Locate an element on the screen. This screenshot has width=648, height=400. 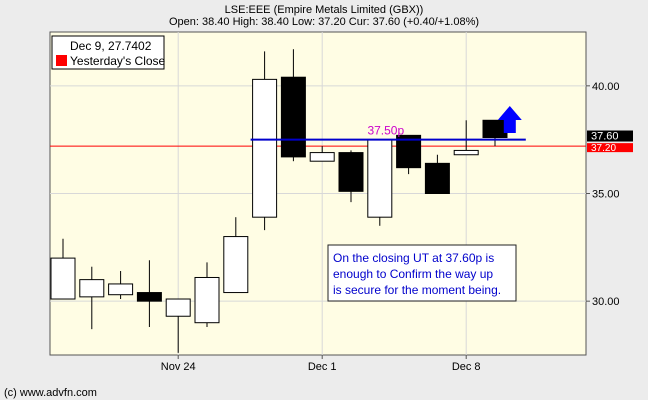
yesterday-close-tag is located at coordinates (610, 148).